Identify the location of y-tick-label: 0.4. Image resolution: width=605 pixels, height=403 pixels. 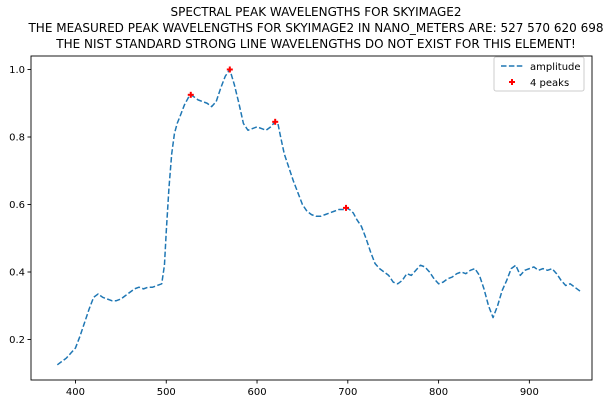
(17, 273).